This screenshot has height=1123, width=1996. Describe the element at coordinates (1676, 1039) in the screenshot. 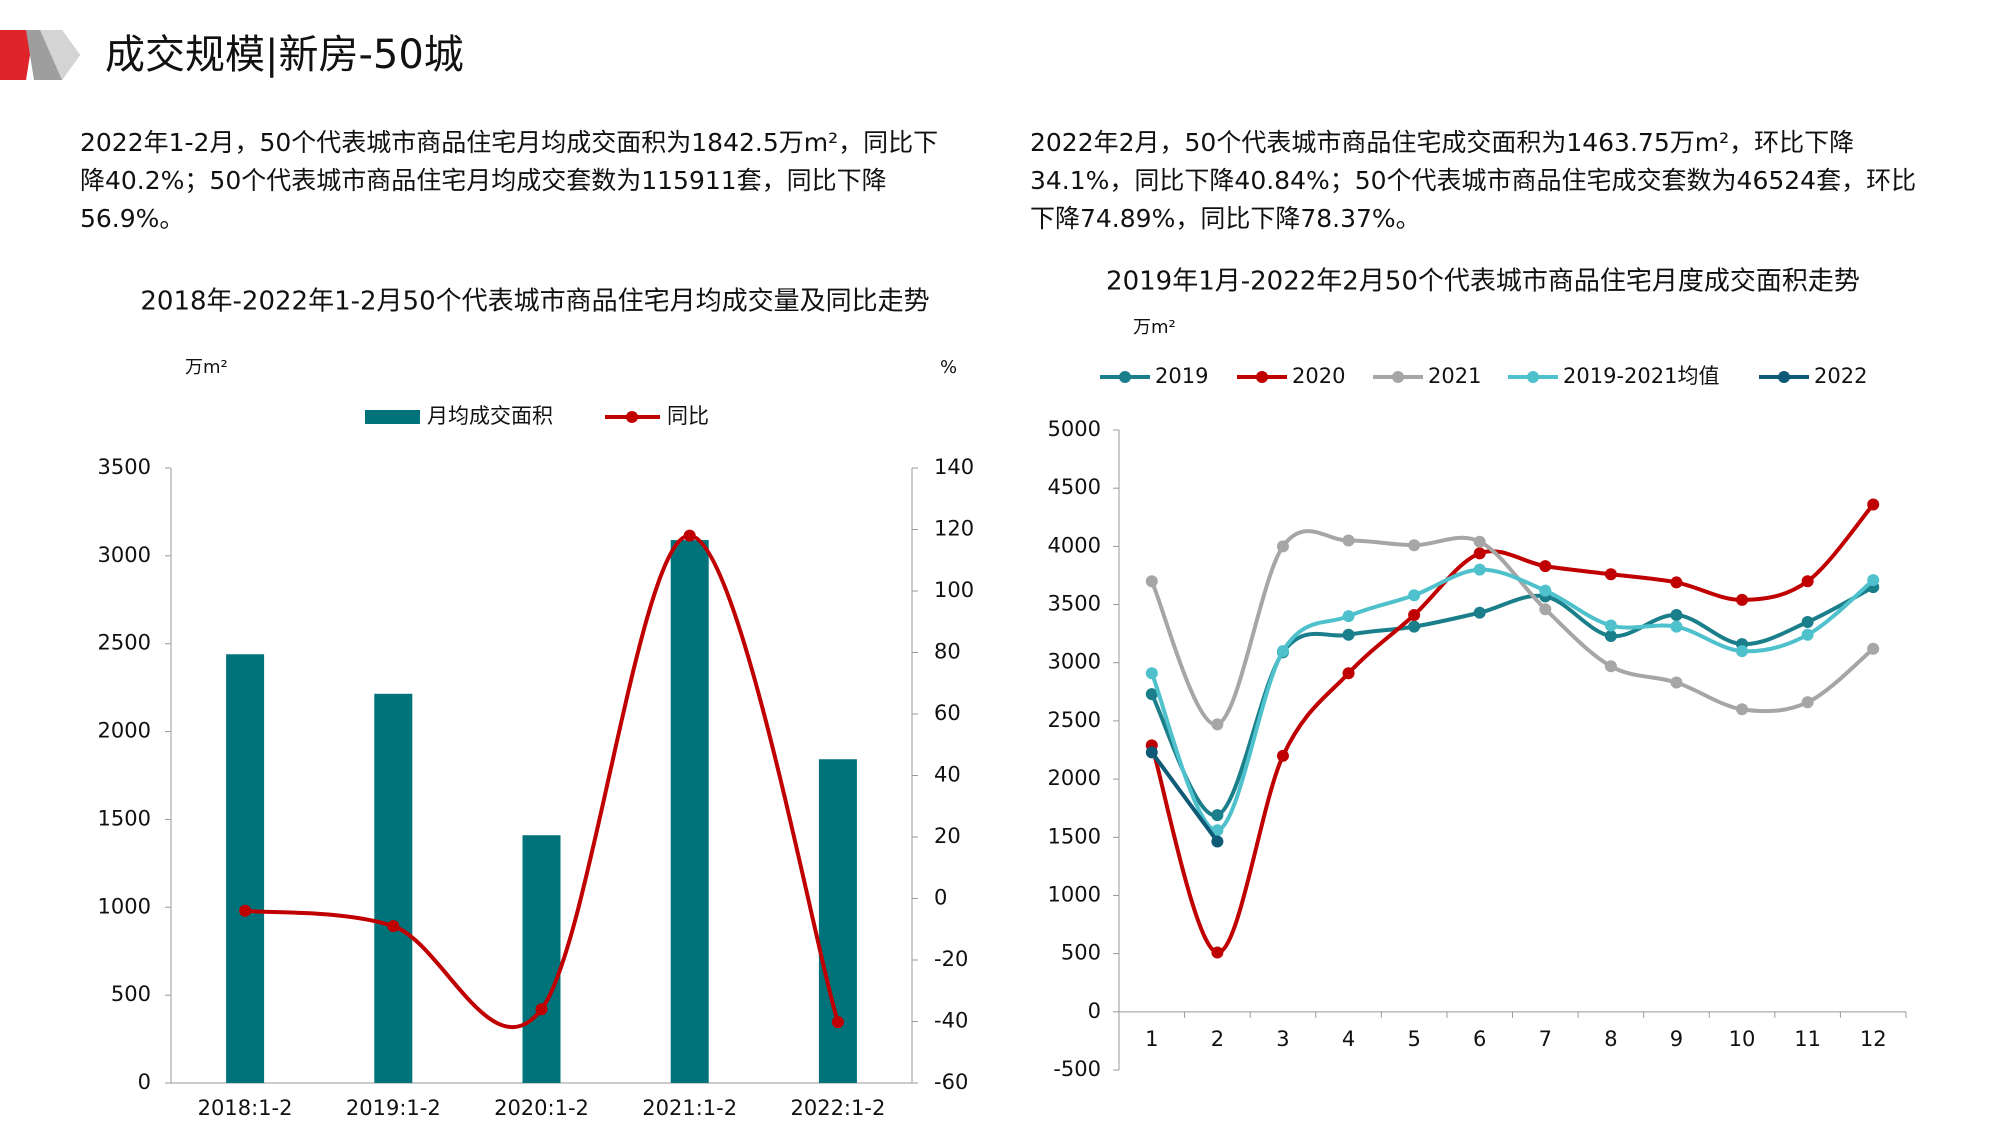

I see `x-tick-label: 9` at that location.